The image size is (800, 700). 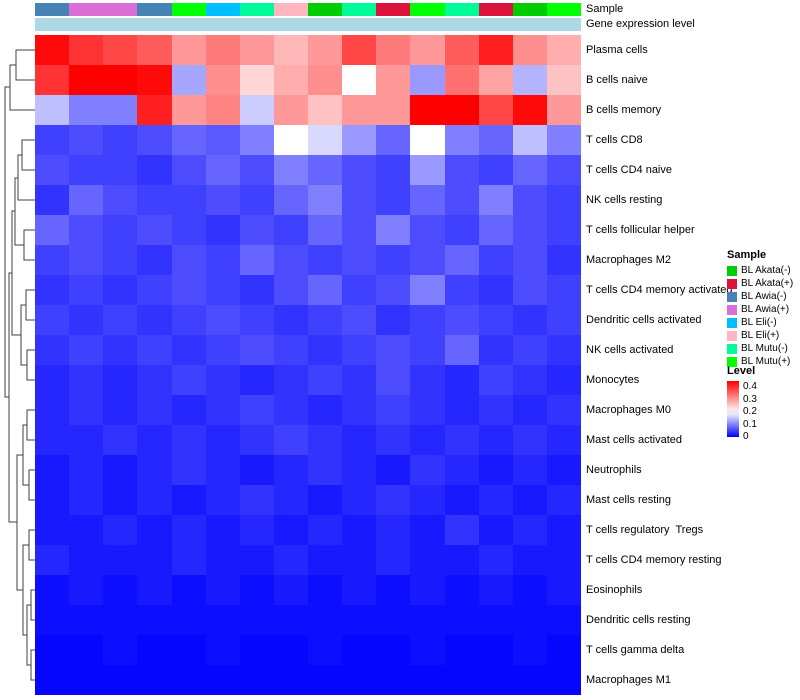 What do you see at coordinates (763, 270) in the screenshot?
I see `legend-entry: BL Akata(-)` at bounding box center [763, 270].